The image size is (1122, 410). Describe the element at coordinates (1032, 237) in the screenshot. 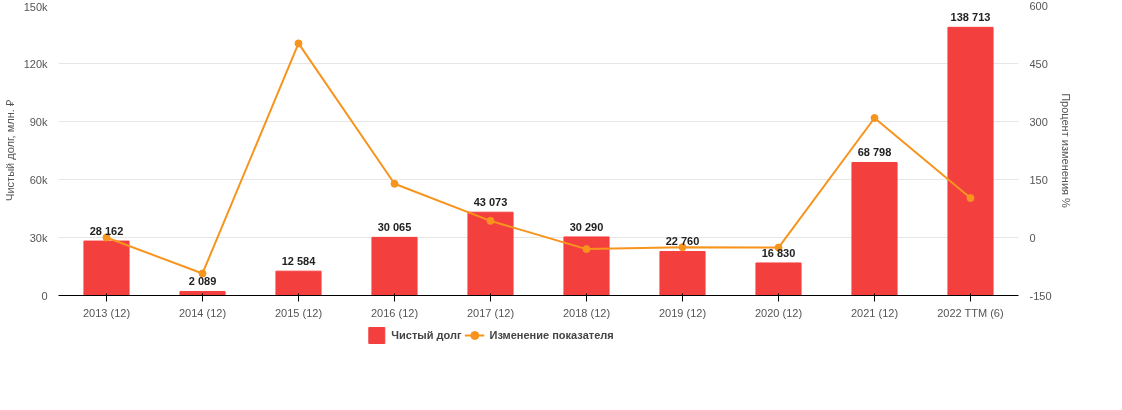

I see `y2-tick-label: 0` at that location.